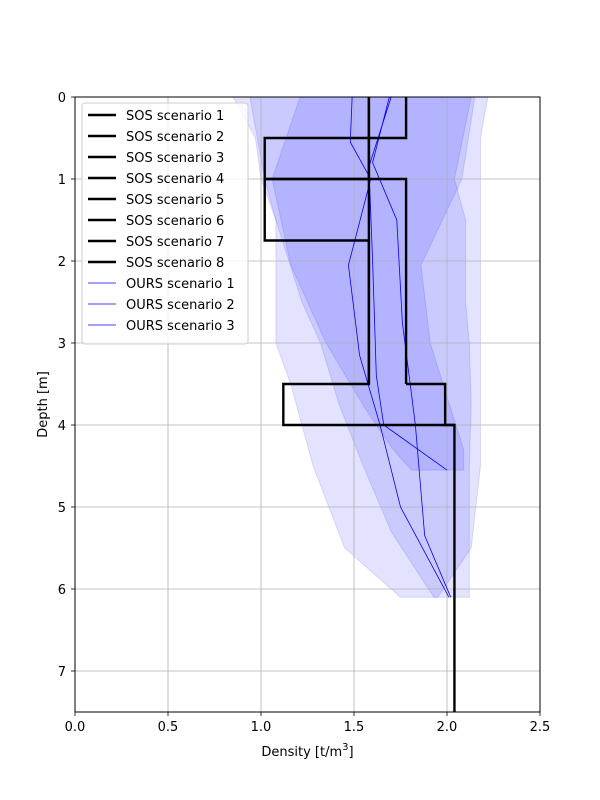 The width and height of the screenshot is (600, 800). What do you see at coordinates (43, 404) in the screenshot?
I see `y-axis-label: Depth [m]` at bounding box center [43, 404].